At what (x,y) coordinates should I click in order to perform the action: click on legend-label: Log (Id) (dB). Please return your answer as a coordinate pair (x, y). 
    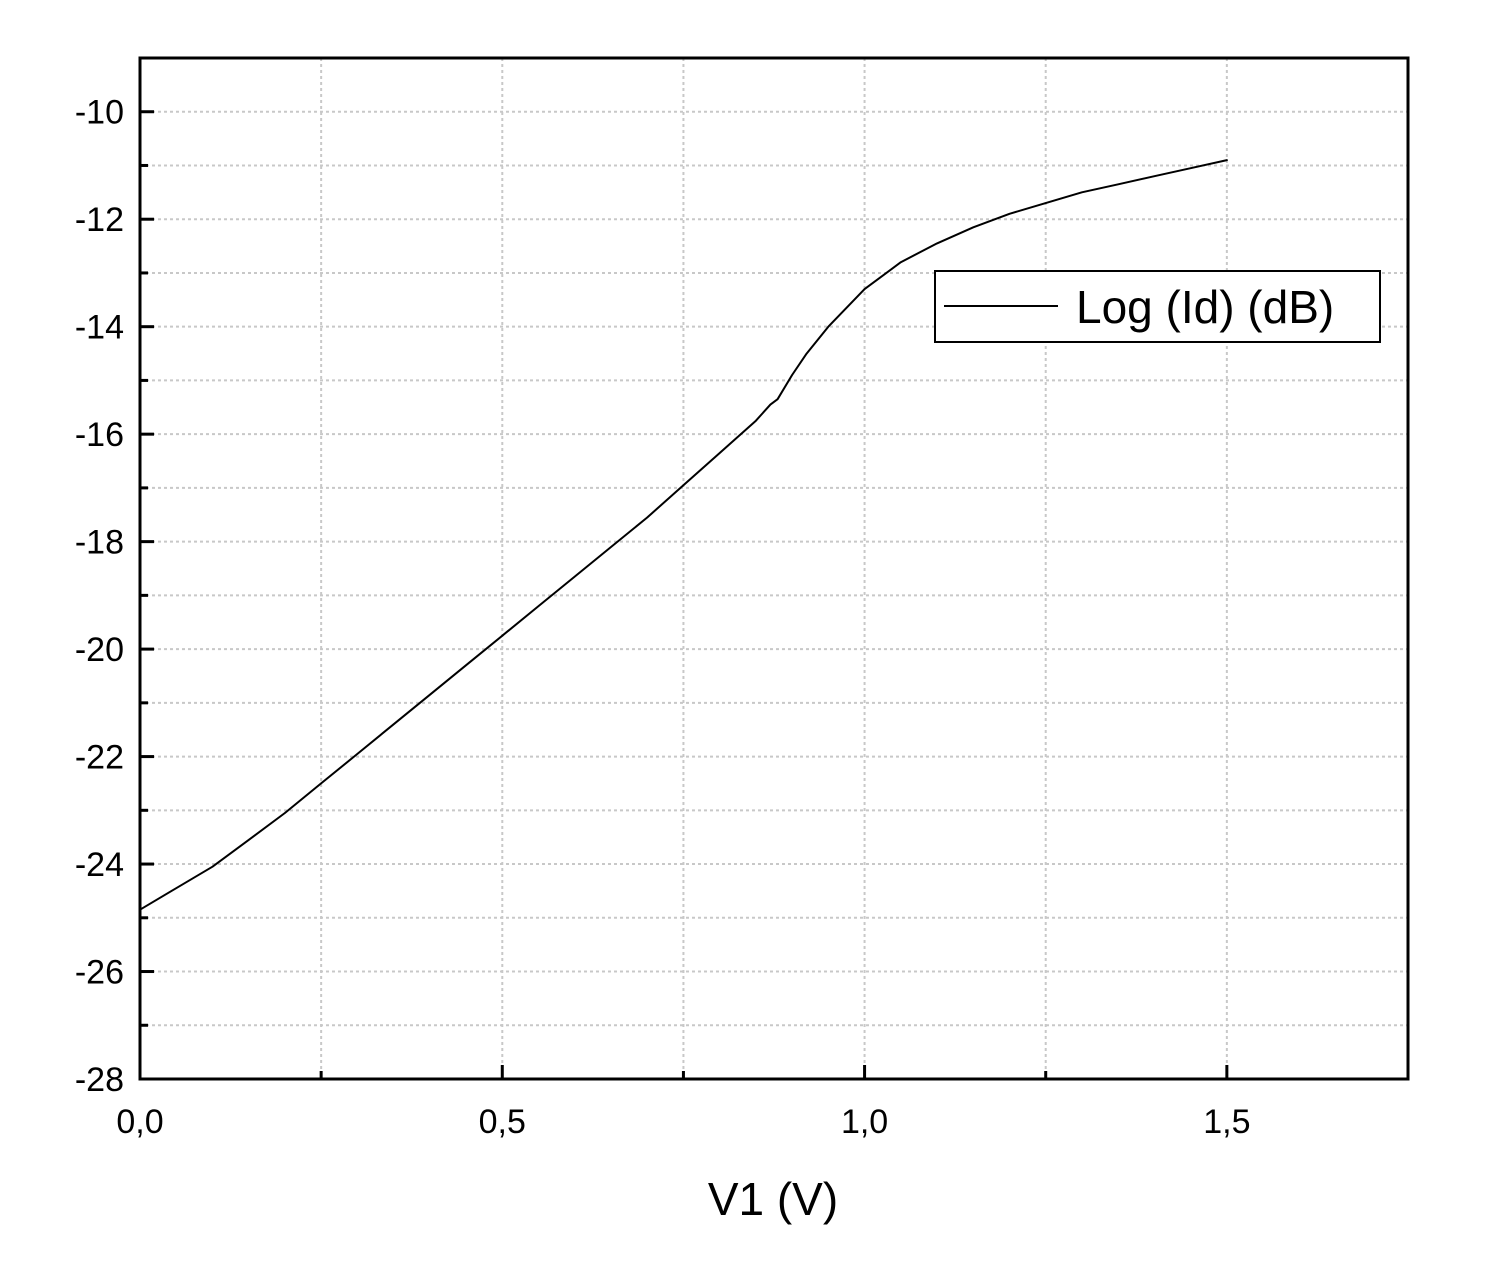
    Looking at the image, I should click on (1205, 307).